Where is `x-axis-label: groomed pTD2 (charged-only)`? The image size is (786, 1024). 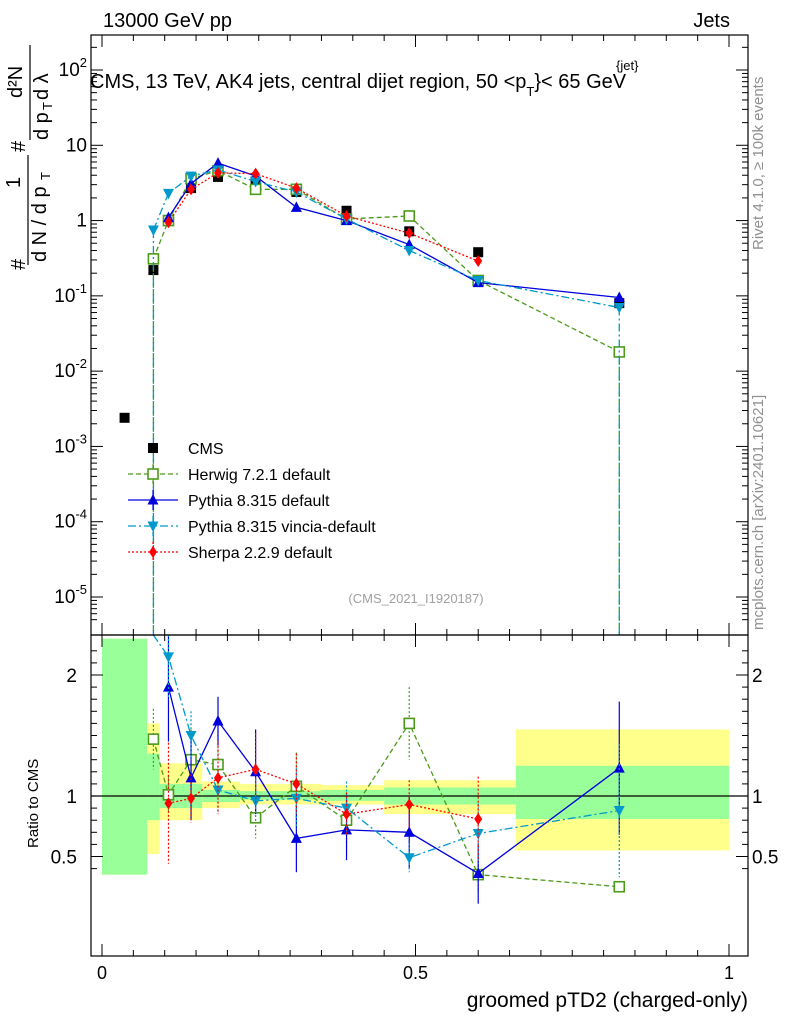
x-axis-label: groomed pTD2 (charged-only) is located at coordinates (607, 1000).